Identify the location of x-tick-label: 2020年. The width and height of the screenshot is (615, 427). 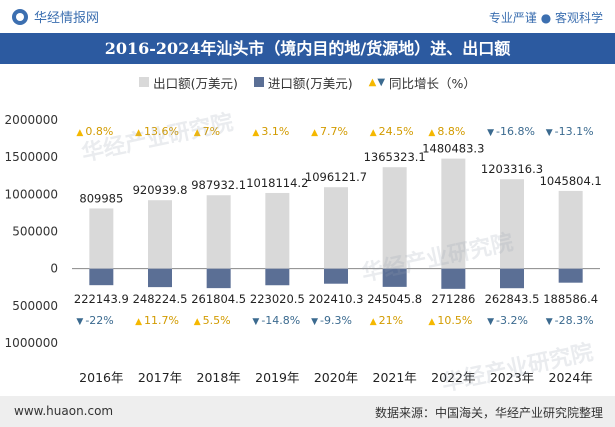
(336, 377).